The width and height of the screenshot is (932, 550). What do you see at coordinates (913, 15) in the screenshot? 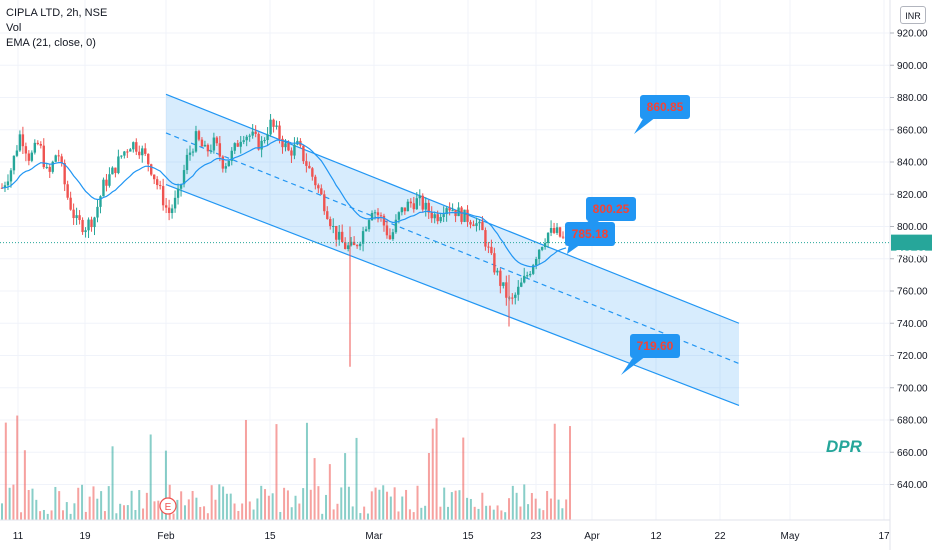
I see `currency-button: INR` at bounding box center [913, 15].